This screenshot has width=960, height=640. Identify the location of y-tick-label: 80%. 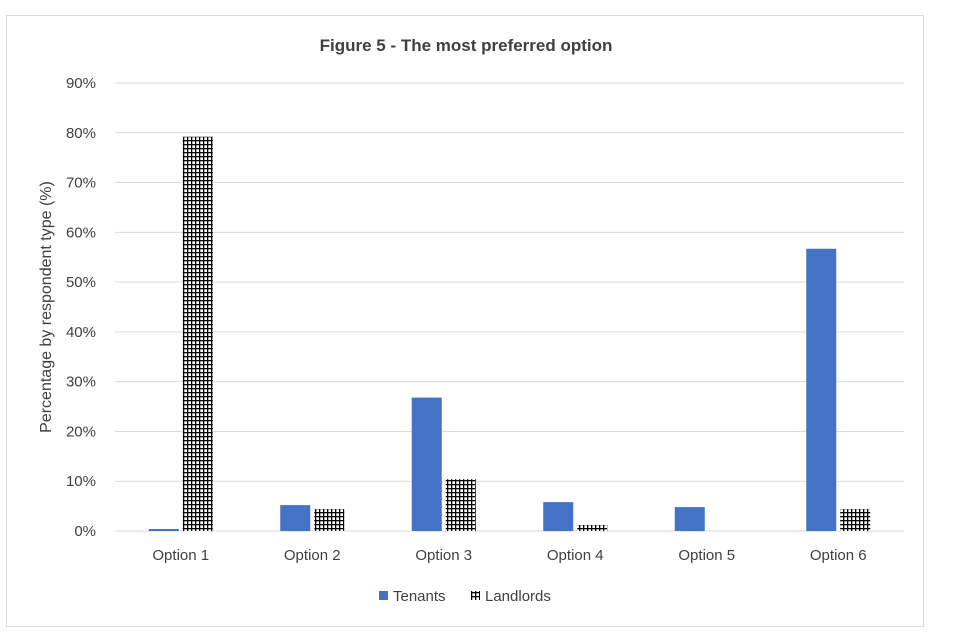
(81, 133).